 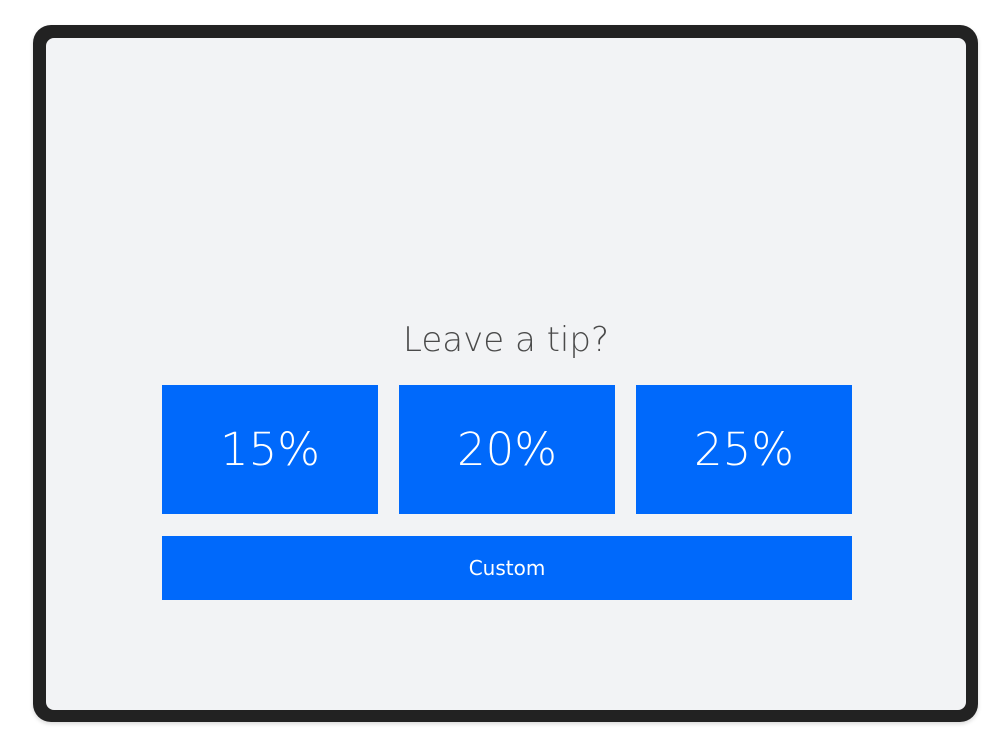 I want to click on custom-tip-button: Custom, so click(x=507, y=568).